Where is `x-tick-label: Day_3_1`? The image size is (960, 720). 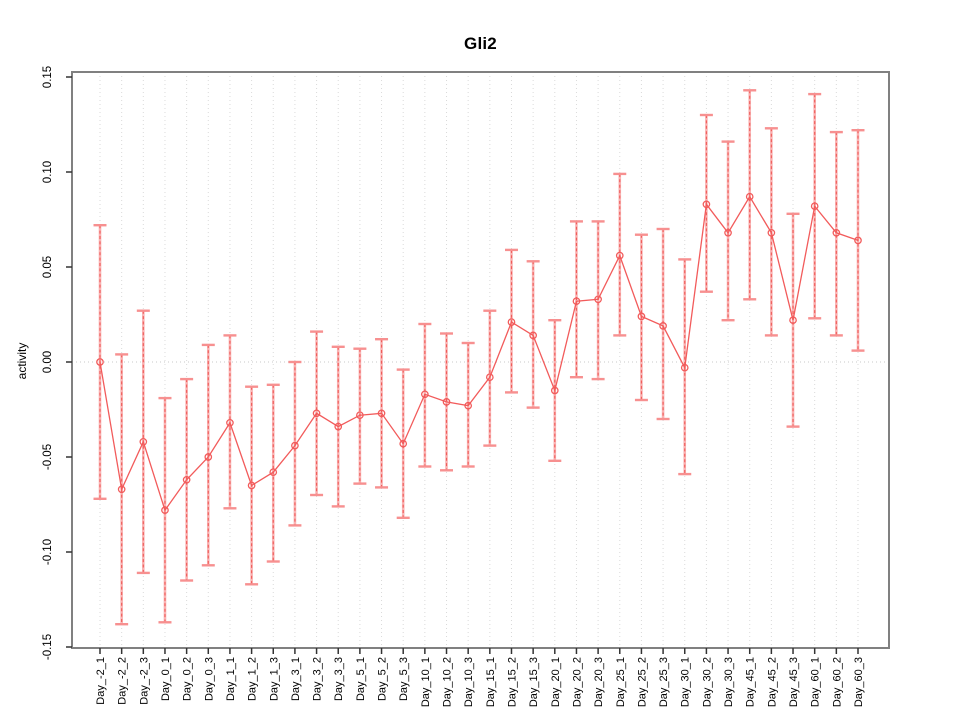 x-tick-label: Day_3_1 is located at coordinates (296, 679).